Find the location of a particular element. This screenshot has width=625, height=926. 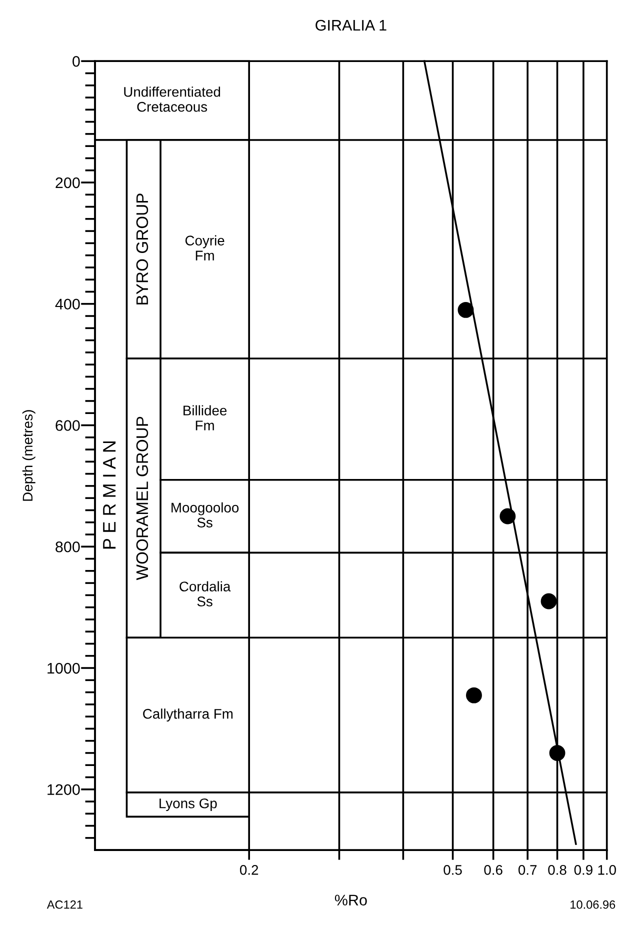

band-label: Moogooloo Ss is located at coordinates (205, 515).